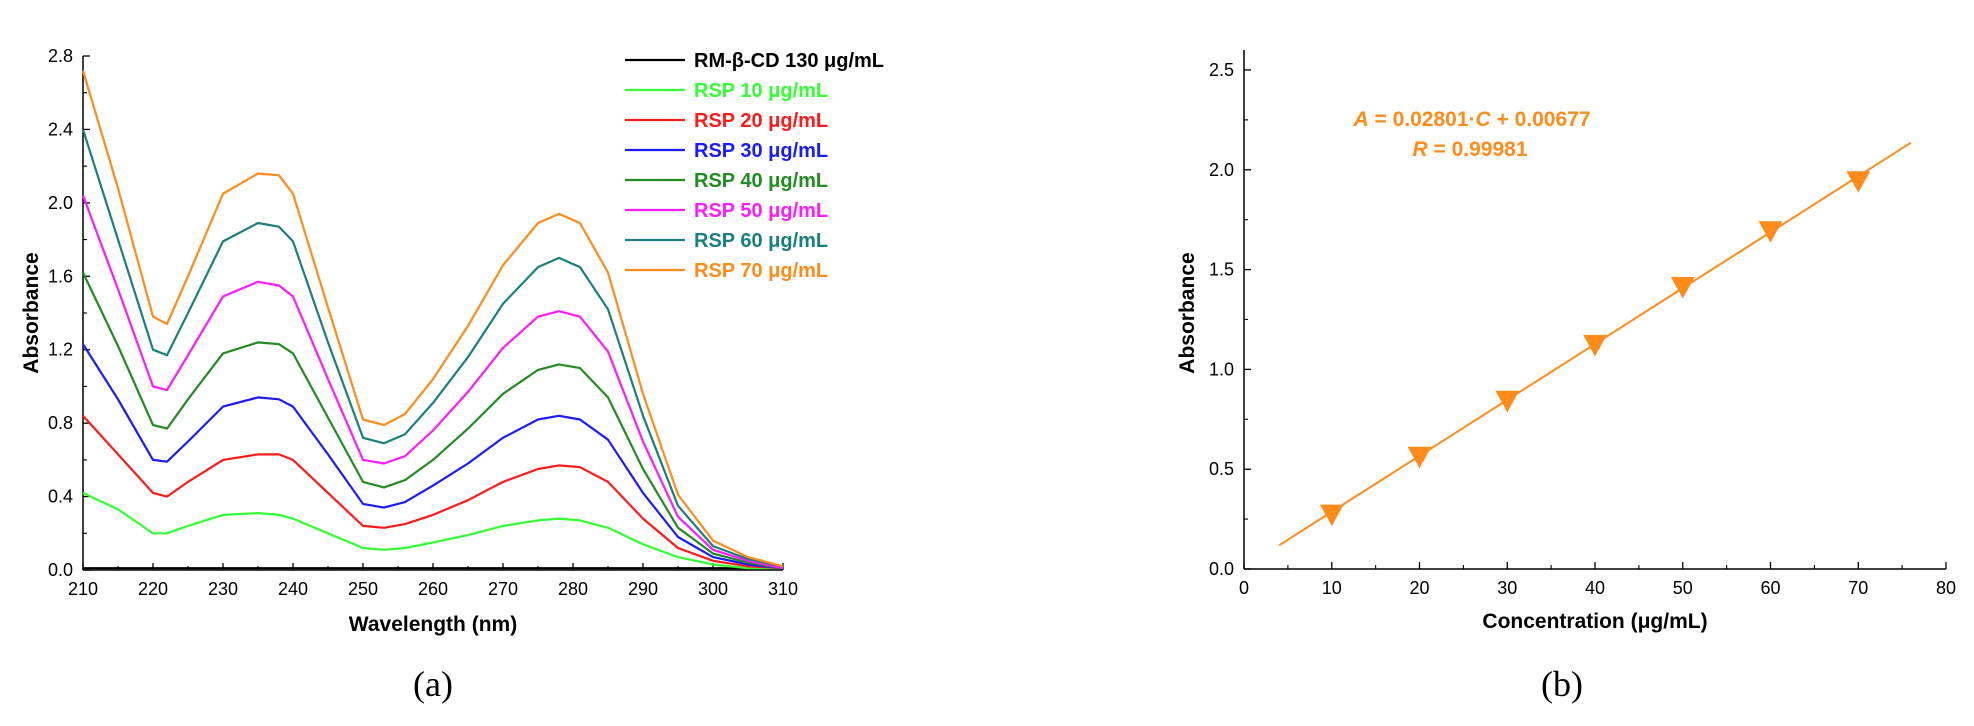 The height and width of the screenshot is (726, 1974). What do you see at coordinates (60, 497) in the screenshot?
I see `panel-a-y-tick-label: 0.4` at bounding box center [60, 497].